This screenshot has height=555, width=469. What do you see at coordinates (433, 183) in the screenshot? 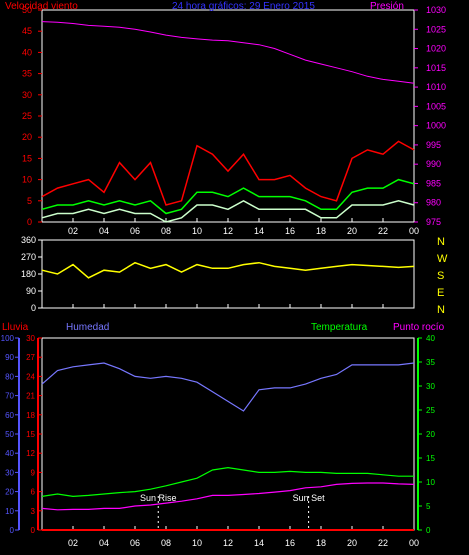
I see `pressure-tick-label: 985` at bounding box center [433, 183].